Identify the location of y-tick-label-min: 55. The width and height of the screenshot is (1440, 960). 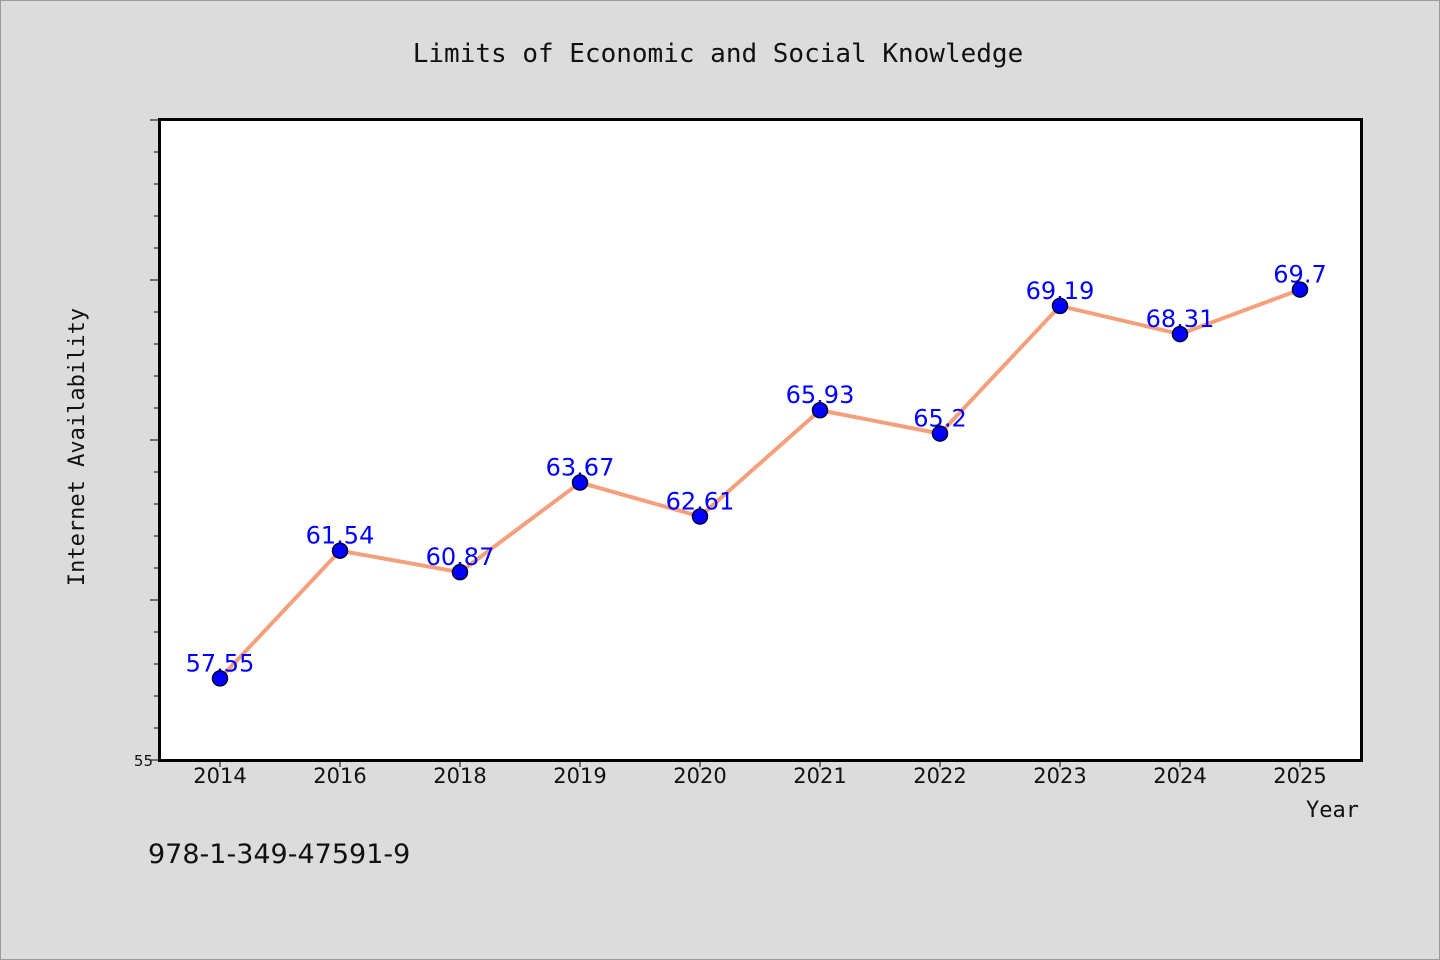
(143, 761).